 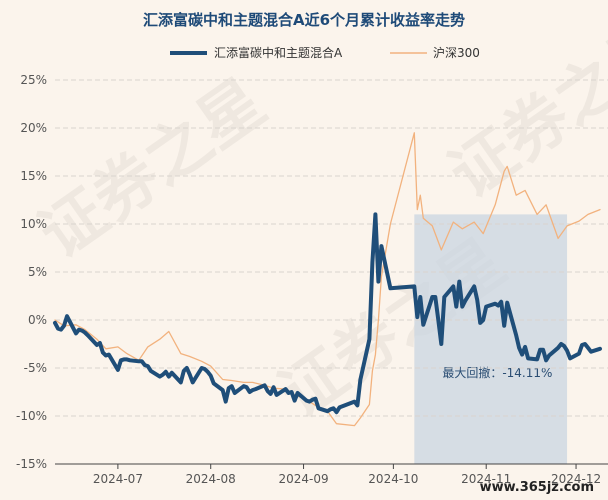 I want to click on y-tick-label: 15%, so click(x=33, y=176).